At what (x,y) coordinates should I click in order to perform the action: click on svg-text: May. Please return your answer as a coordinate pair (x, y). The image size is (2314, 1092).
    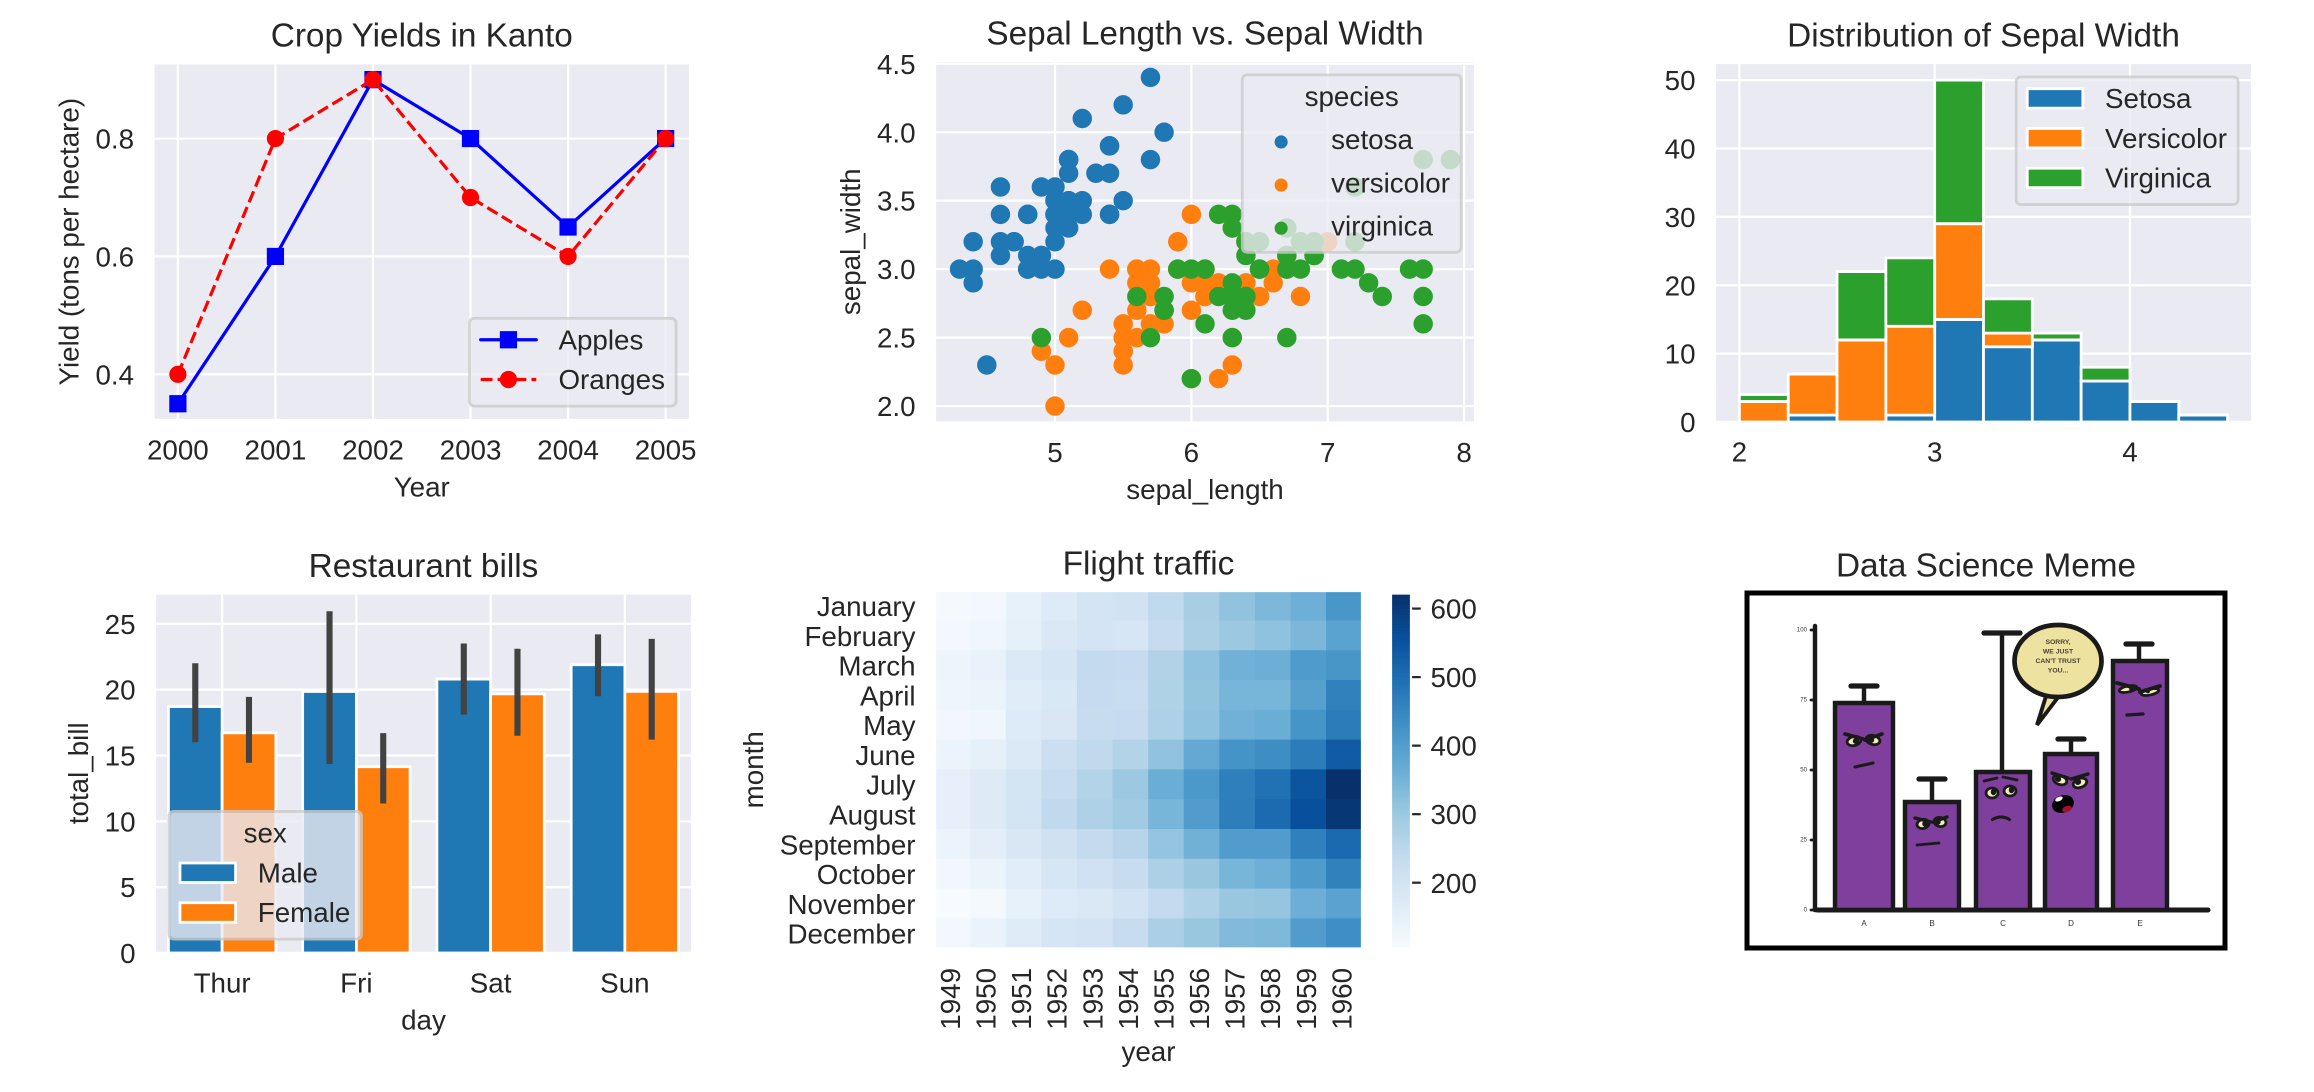
    Looking at the image, I should click on (889, 725).